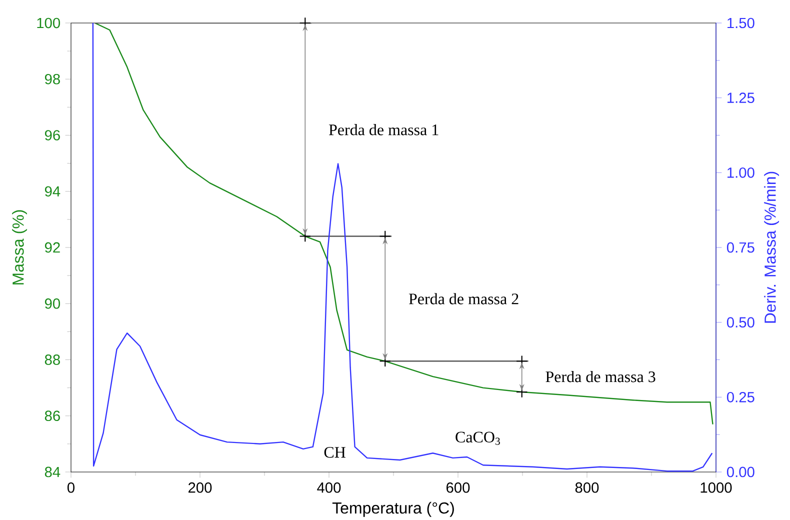 The height and width of the screenshot is (520, 790). I want to click on annotation: CaCO$_{3}$, so click(478, 438).